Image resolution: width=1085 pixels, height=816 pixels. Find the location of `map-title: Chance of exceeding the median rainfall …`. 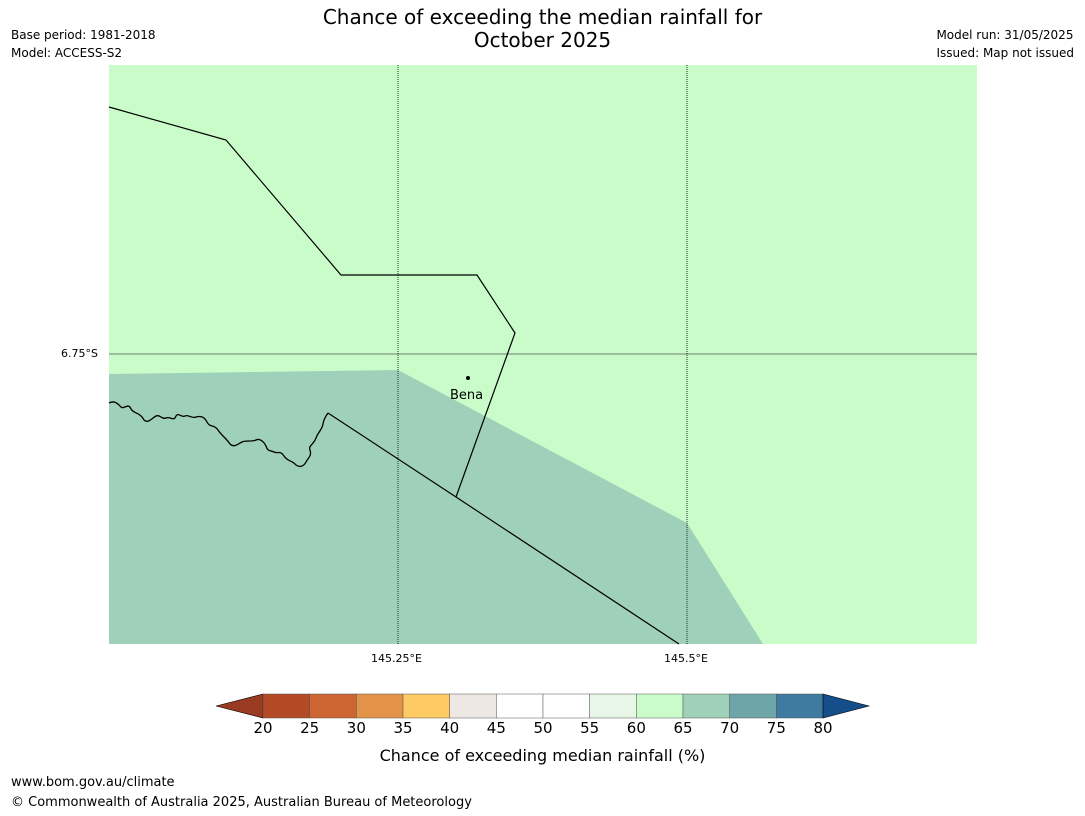

map-title: Chance of exceeding the median rainfall … is located at coordinates (542, 29).